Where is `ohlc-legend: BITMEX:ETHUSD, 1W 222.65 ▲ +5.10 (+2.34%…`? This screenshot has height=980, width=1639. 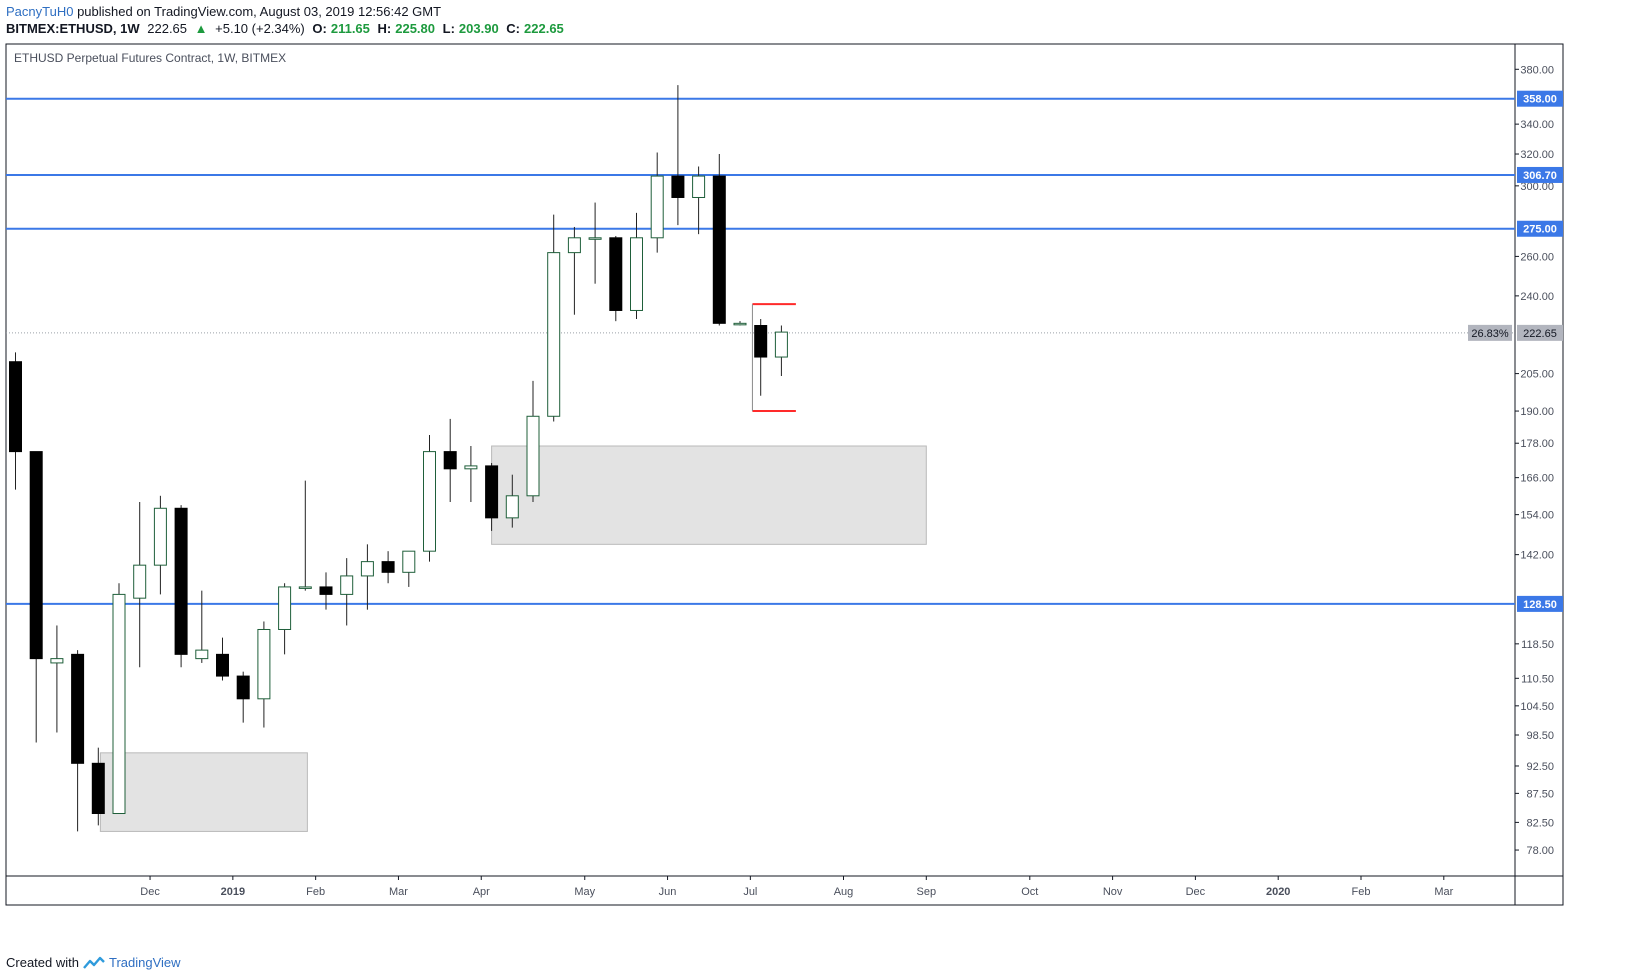
ohlc-legend: BITMEX:ETHUSD, 1W 222.65 ▲ +5.10 (+2.34%… is located at coordinates (287, 28).